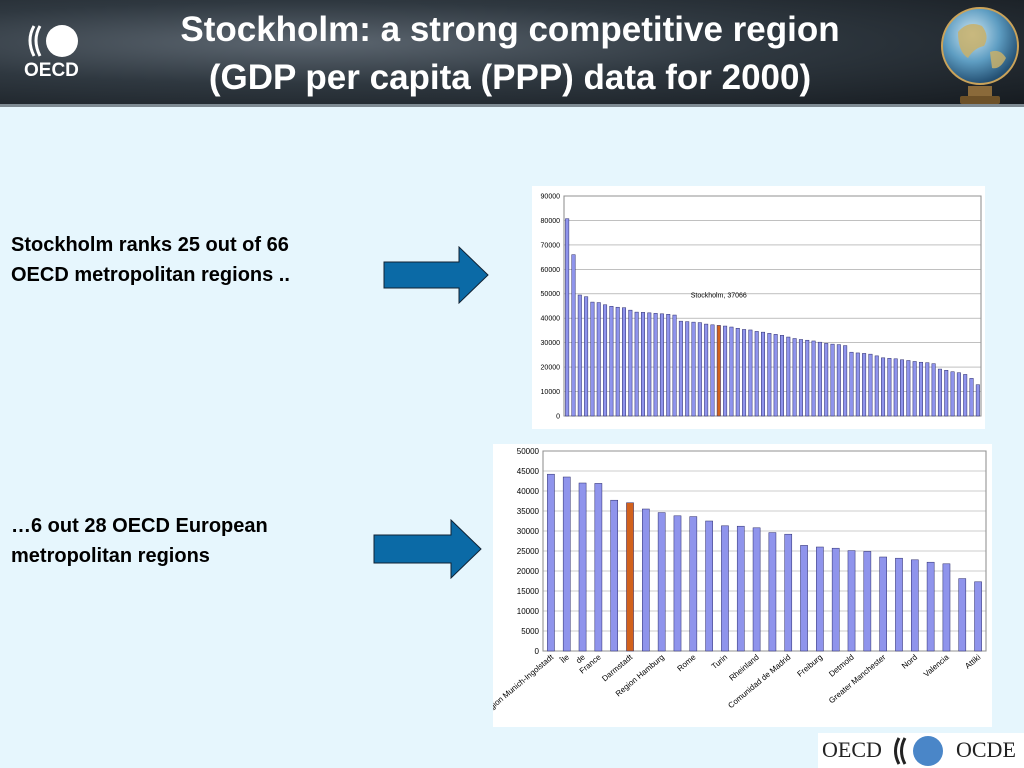 The image size is (1024, 768). Describe the element at coordinates (720, 662) in the screenshot. I see `chart2-x-tick-label: Turin` at that location.